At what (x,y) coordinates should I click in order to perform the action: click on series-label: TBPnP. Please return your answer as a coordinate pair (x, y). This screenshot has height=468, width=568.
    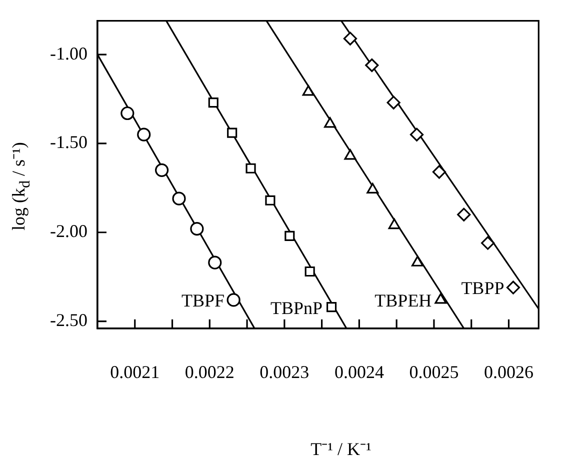
    Looking at the image, I should click on (296, 308).